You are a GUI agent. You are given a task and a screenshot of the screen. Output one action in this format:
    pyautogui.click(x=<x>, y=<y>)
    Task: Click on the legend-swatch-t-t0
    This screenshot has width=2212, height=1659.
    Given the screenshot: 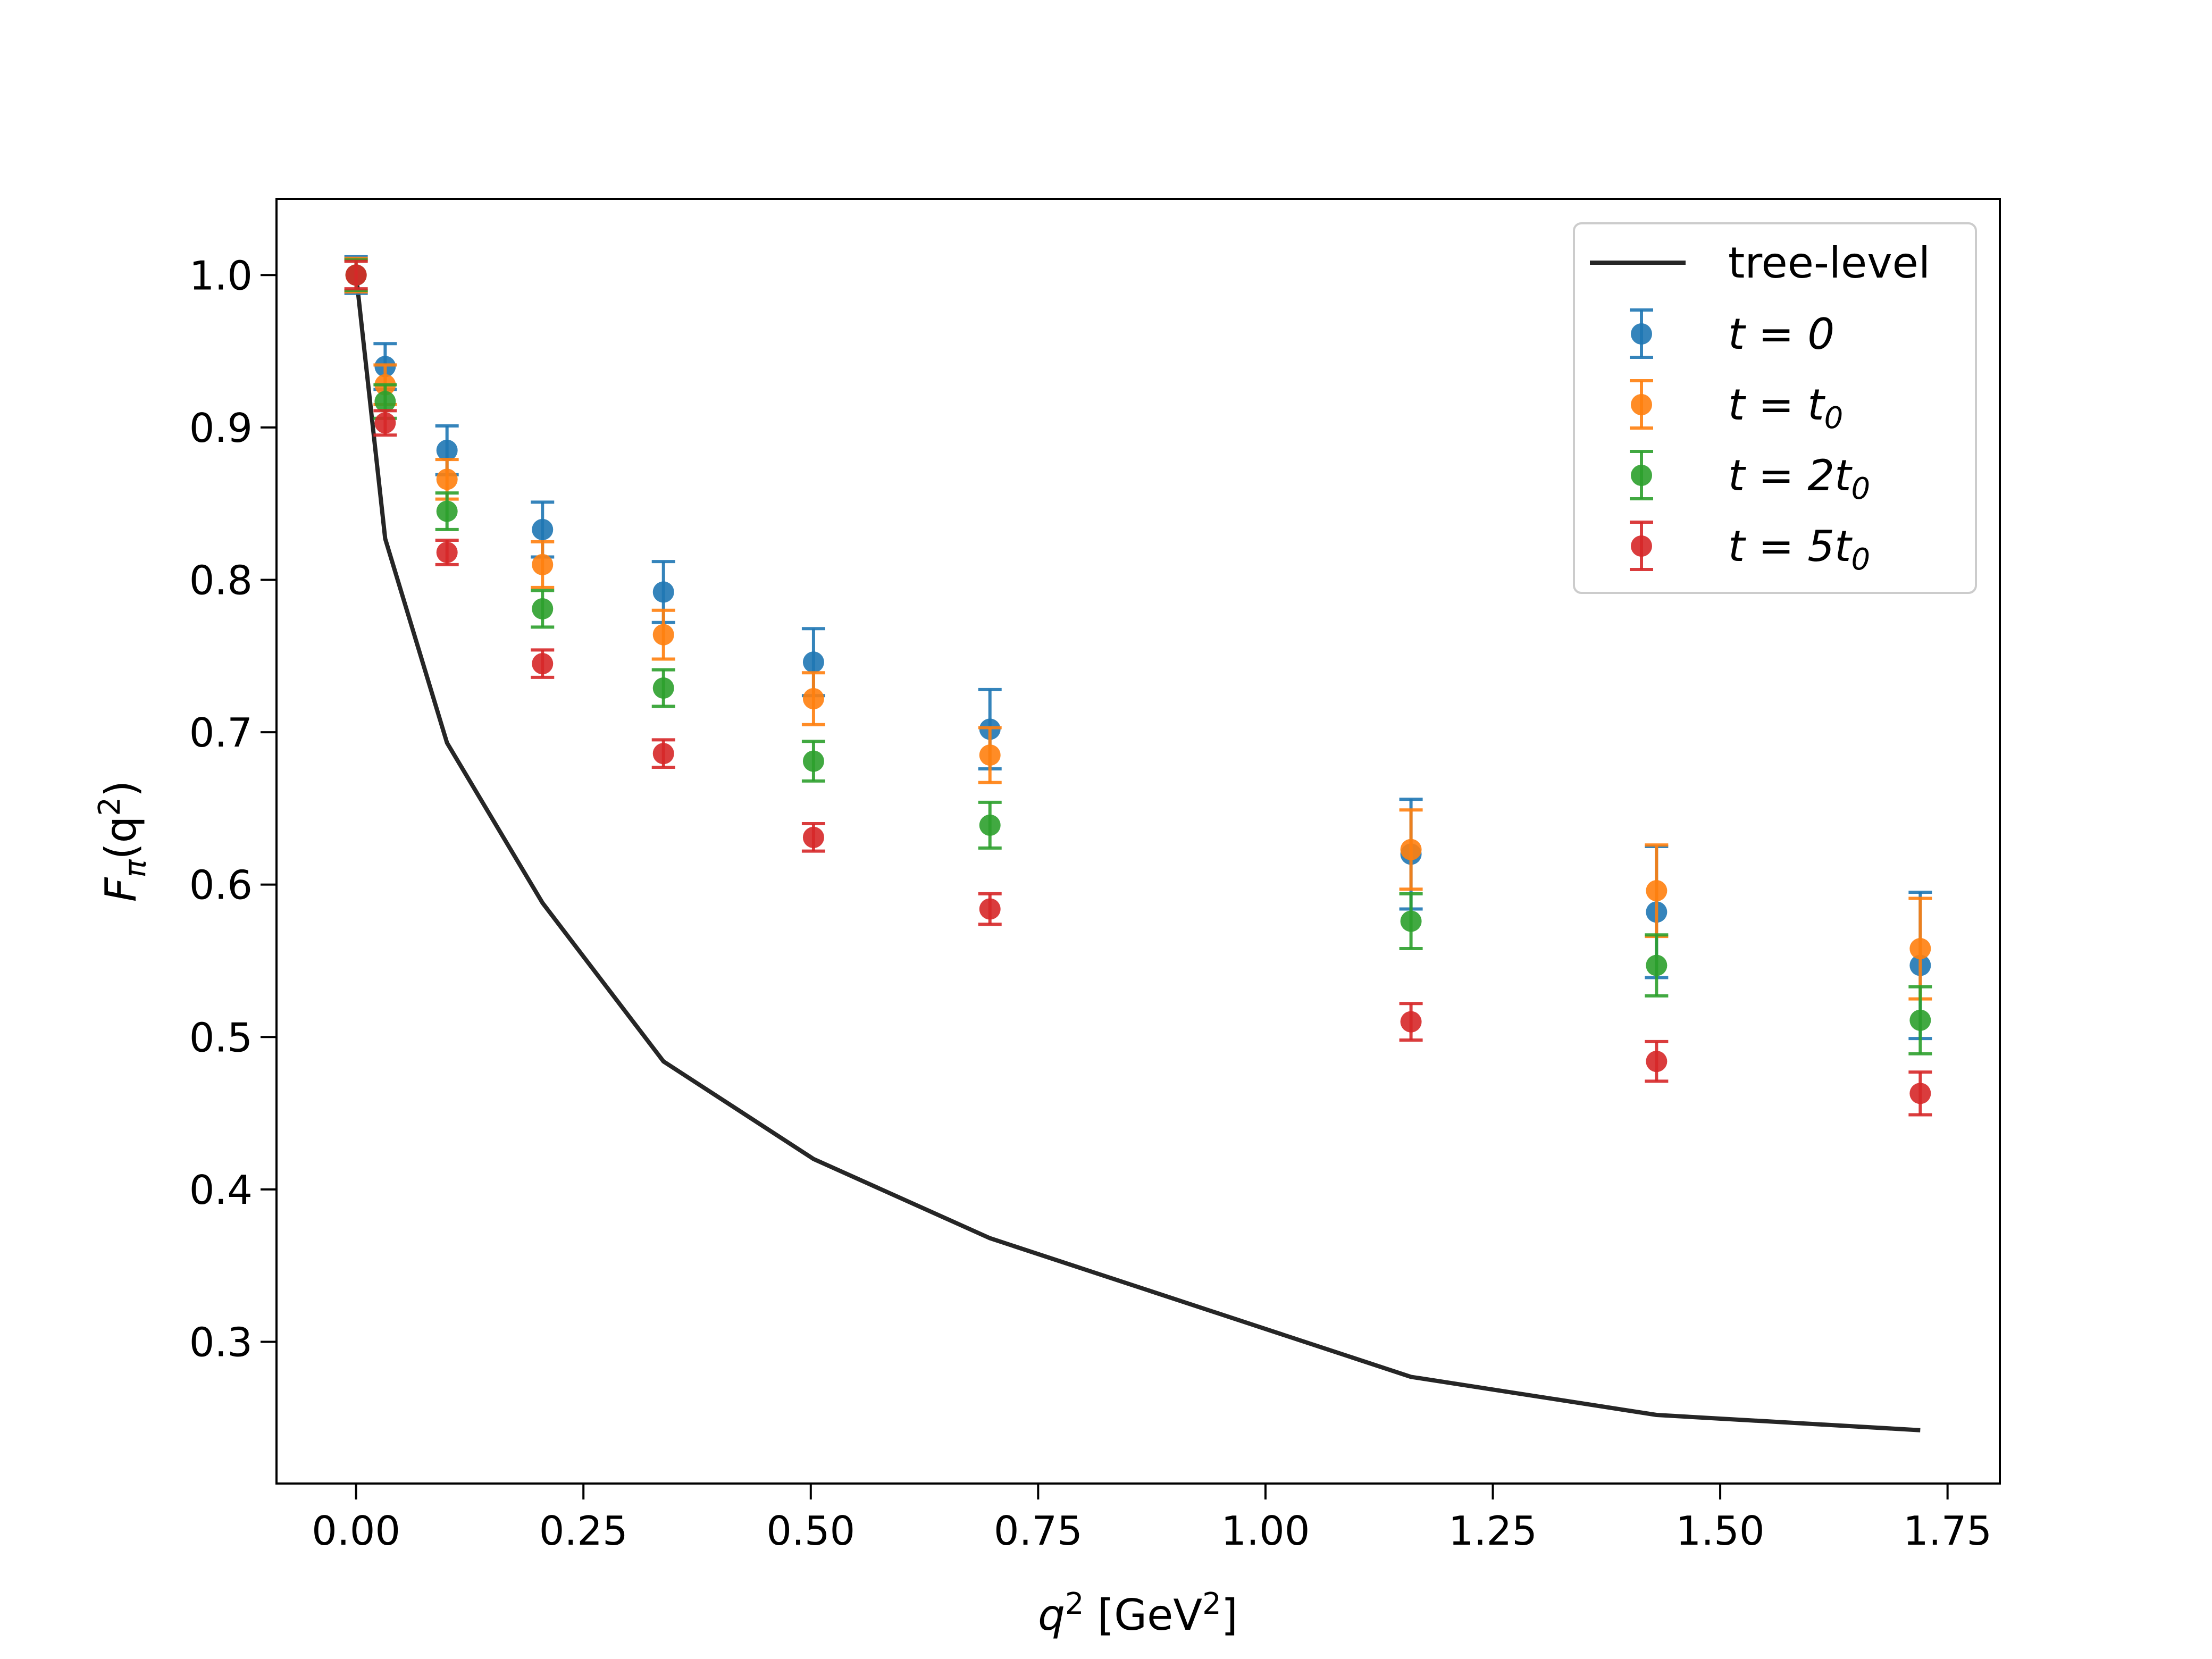 What is the action you would take?
    pyautogui.click(x=1641, y=404)
    